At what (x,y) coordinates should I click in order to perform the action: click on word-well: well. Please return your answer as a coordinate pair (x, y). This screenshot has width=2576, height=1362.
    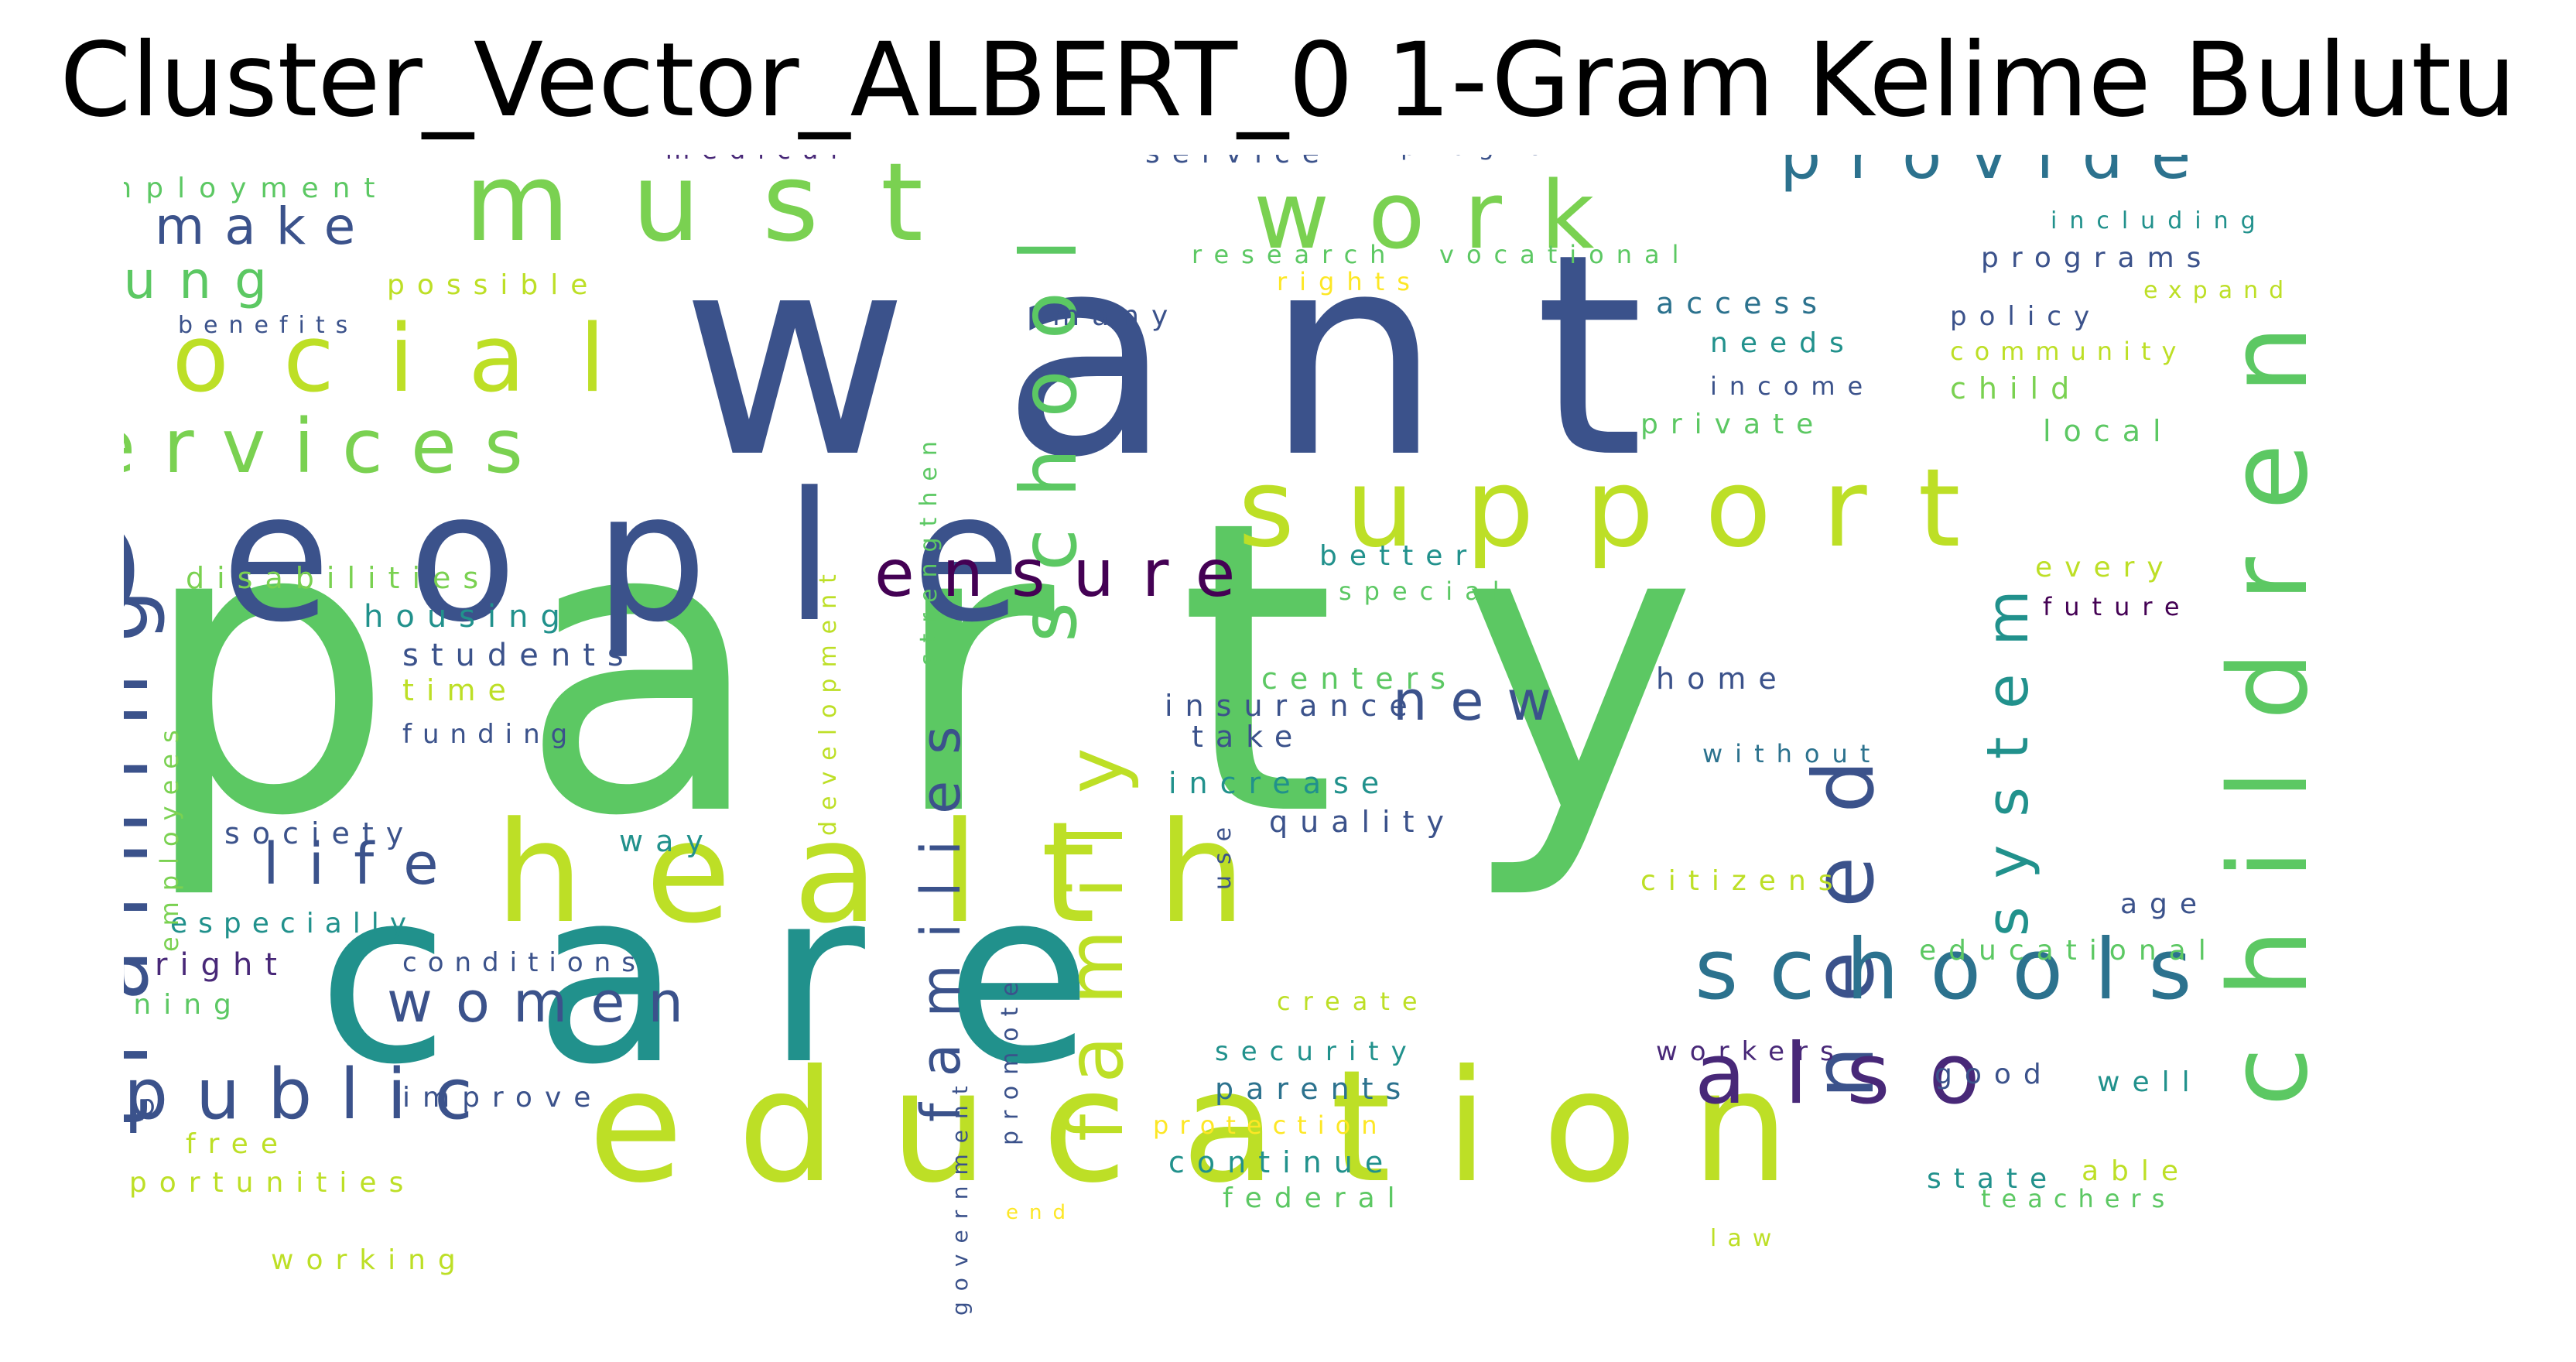
    Looking at the image, I should click on (2150, 1082).